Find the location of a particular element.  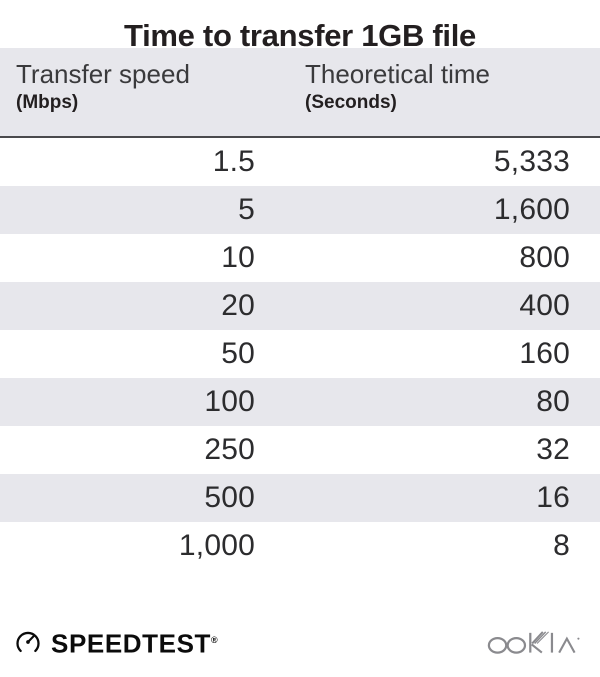

cell-transfer-speed: 1,000 is located at coordinates (216, 545).